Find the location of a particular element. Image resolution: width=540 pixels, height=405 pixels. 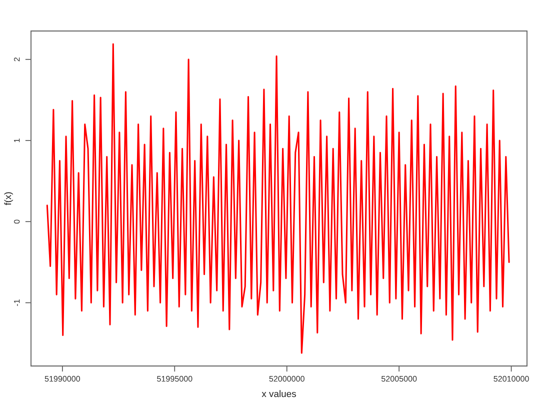

y-axis-title: f(x) is located at coordinates (8, 199).